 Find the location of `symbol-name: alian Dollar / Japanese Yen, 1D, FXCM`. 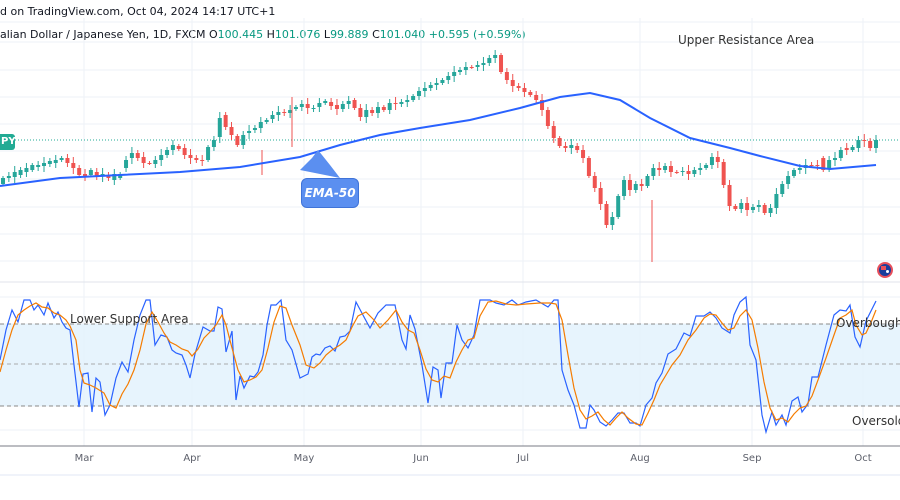

symbol-name: alian Dollar / Japanese Yen, 1D, FXCM is located at coordinates (103, 34).